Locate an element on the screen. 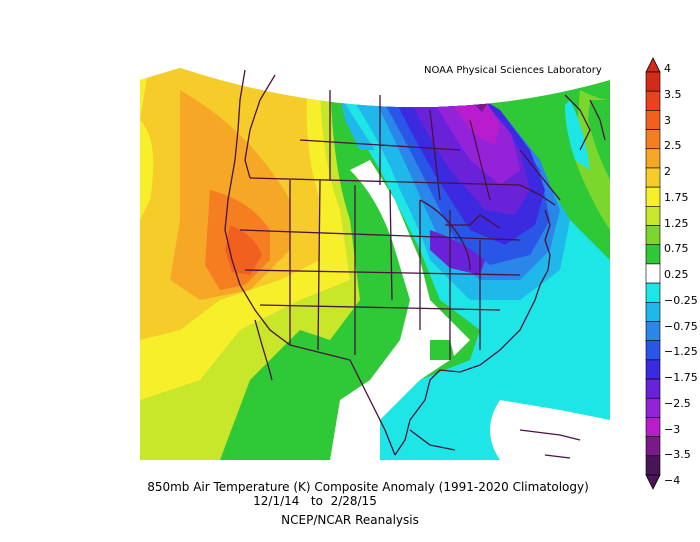 The height and width of the screenshot is (542, 700). colorbar-tick-label: −3.5 is located at coordinates (677, 455).